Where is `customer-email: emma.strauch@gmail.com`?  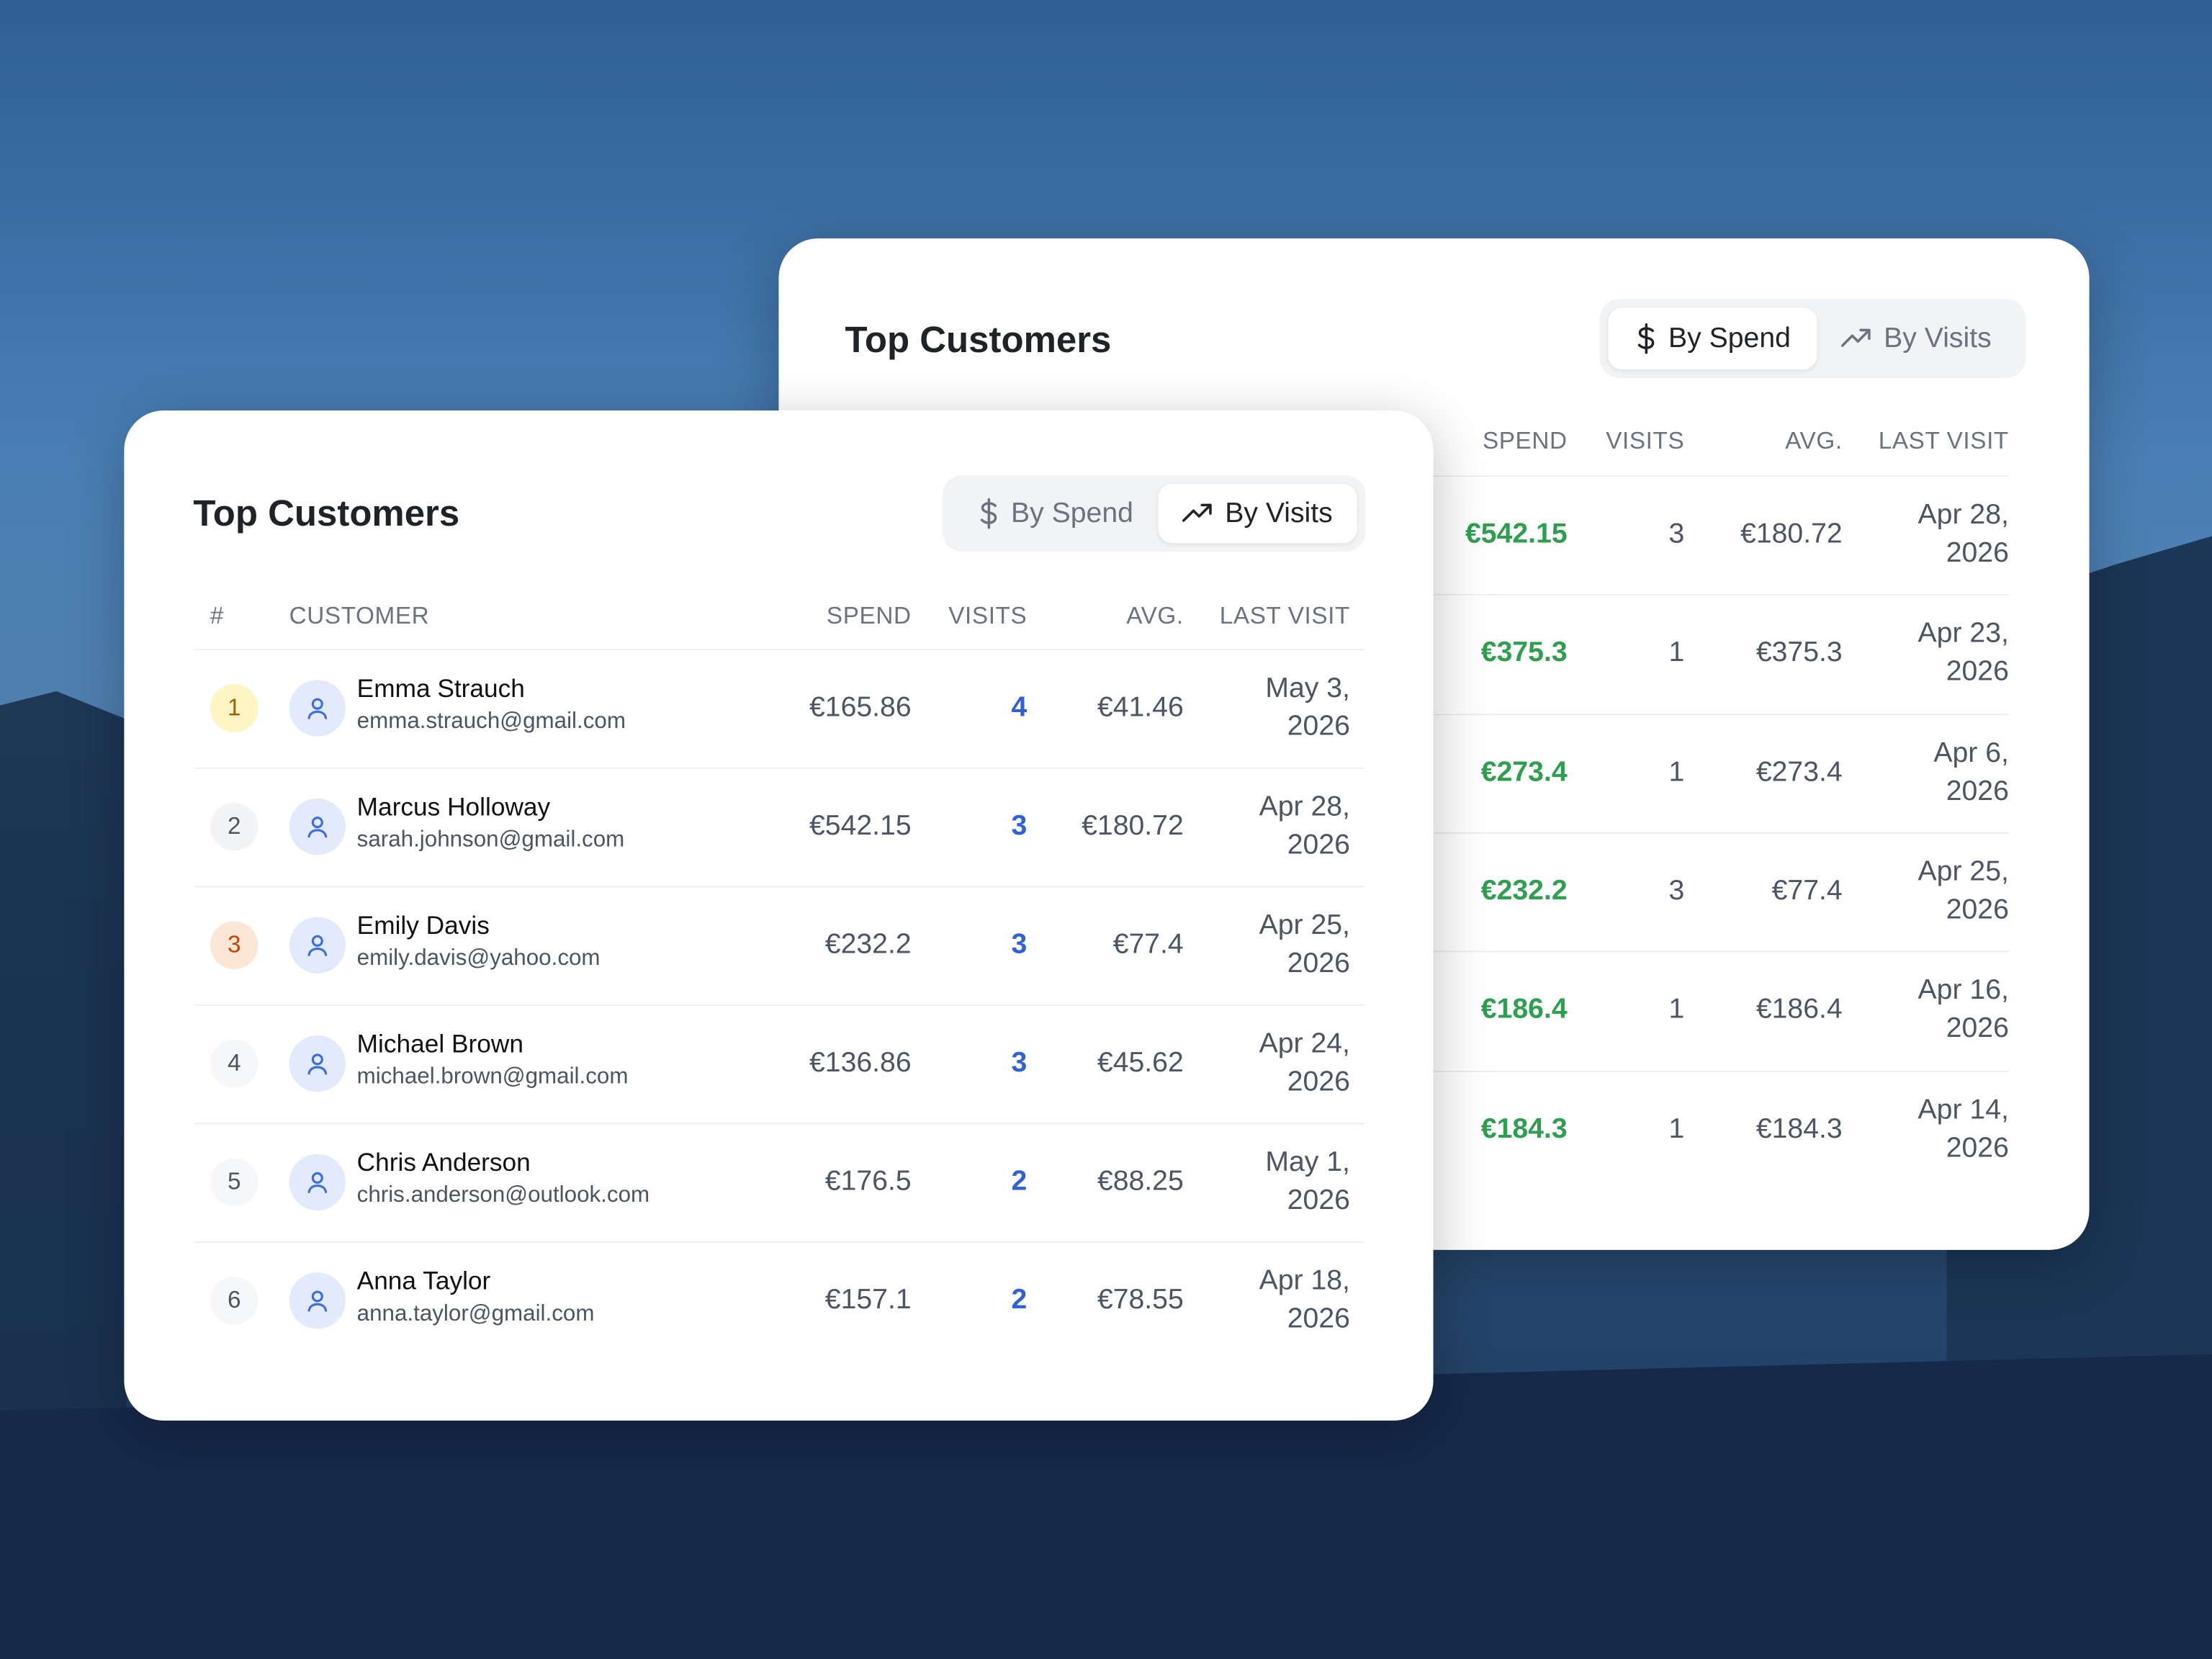
customer-email: emma.strauch@gmail.com is located at coordinates (491, 721).